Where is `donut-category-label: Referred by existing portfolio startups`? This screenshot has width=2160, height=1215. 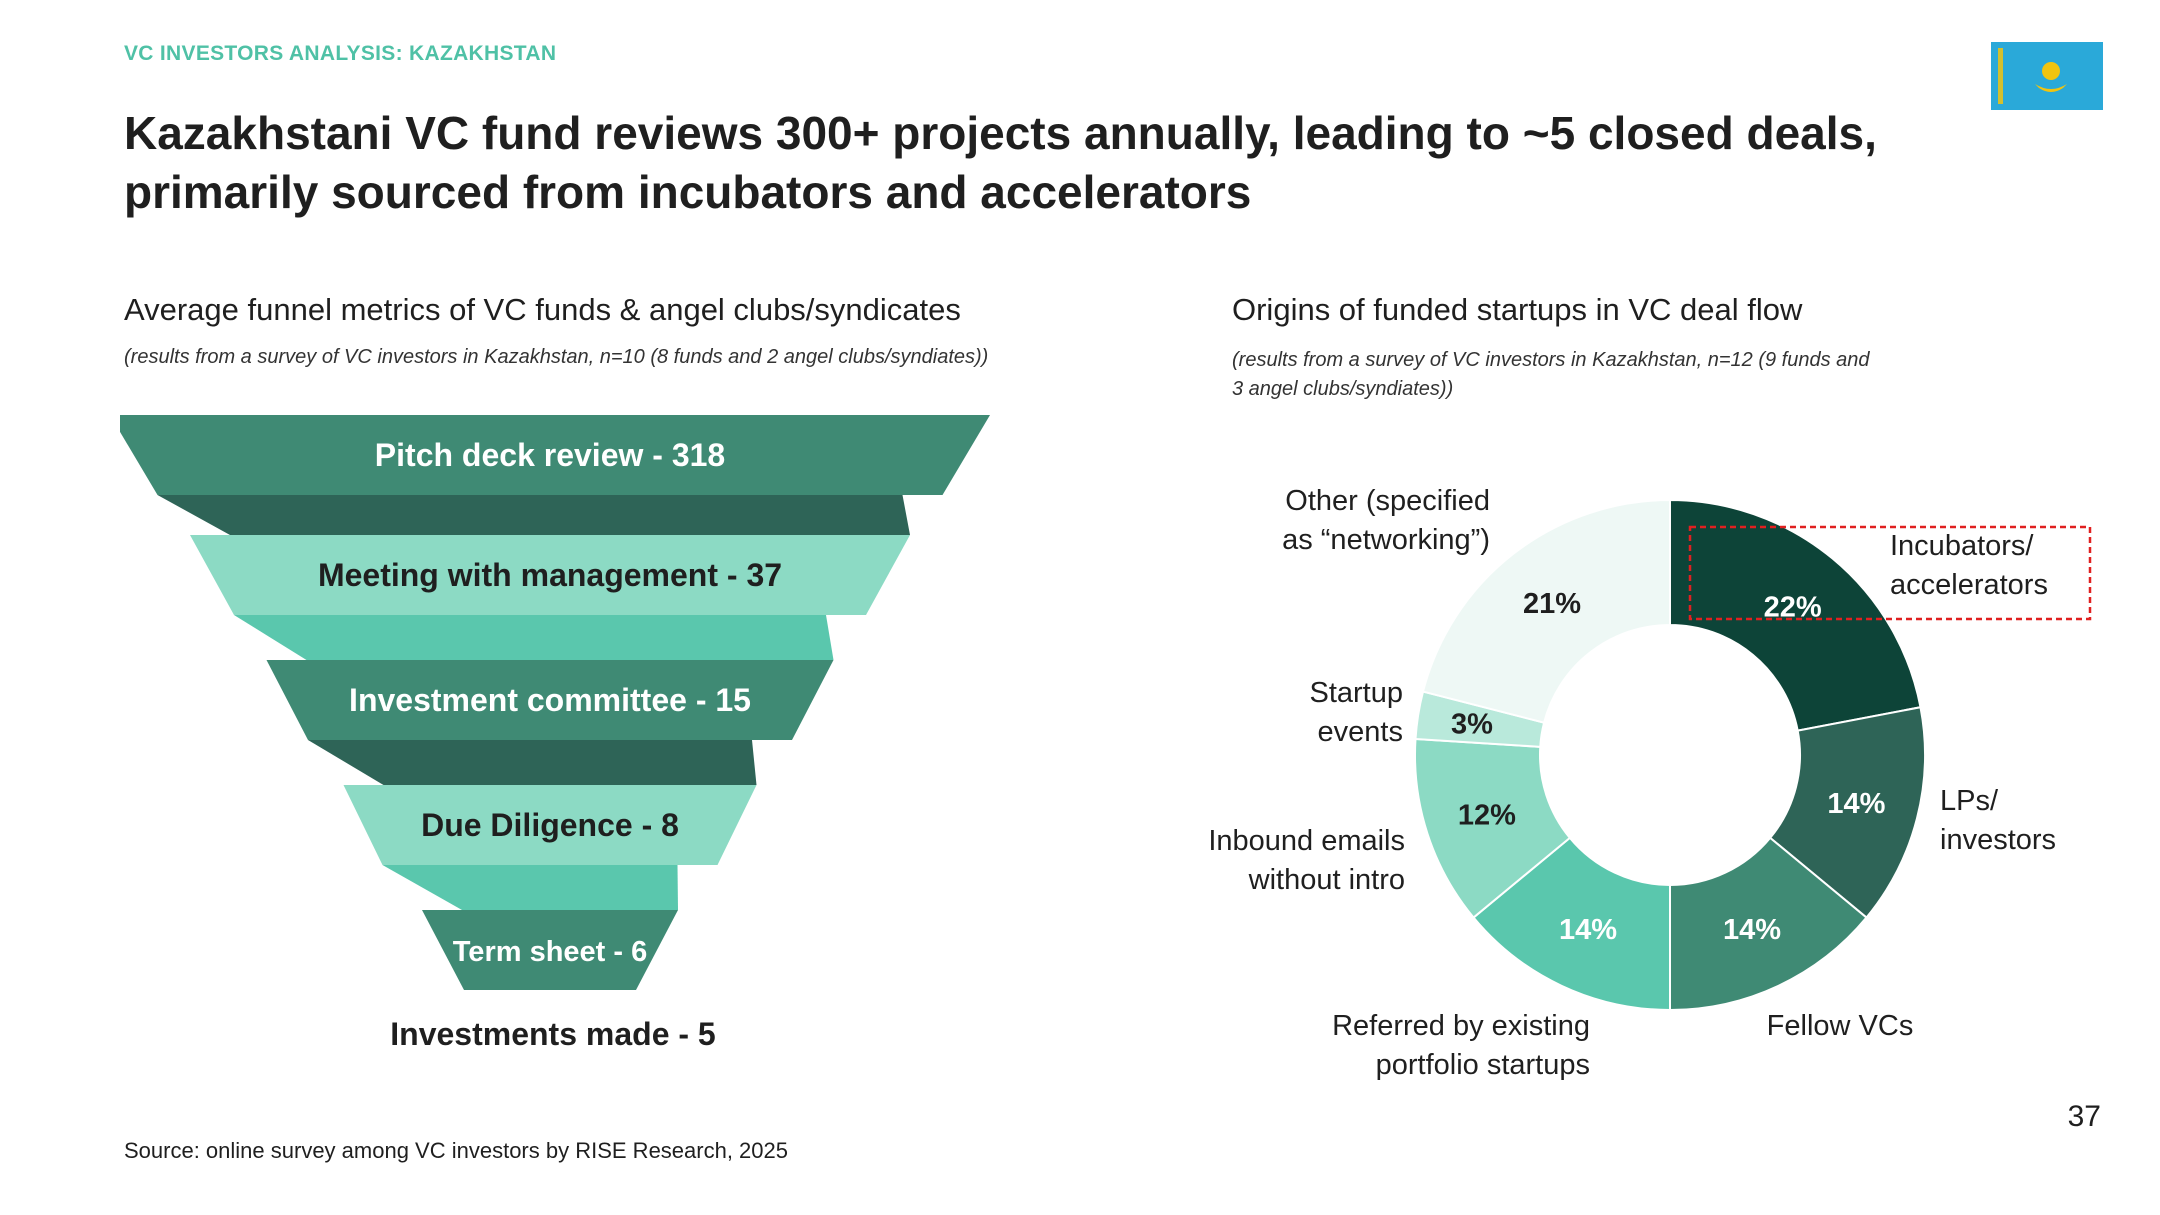 donut-category-label: Referred by existing portfolio startups is located at coordinates (1461, 1045).